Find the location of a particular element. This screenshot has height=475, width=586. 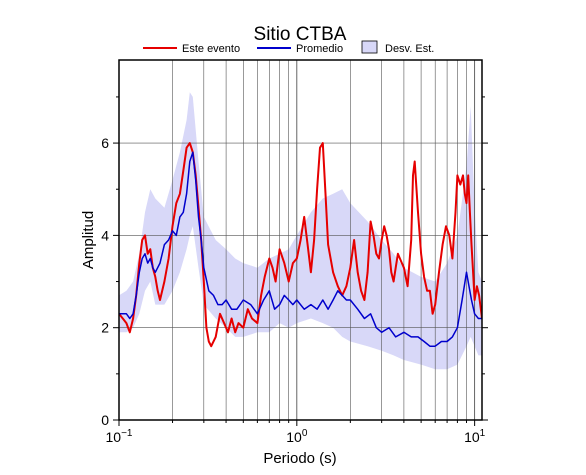

x-tick-label: 10⁰ is located at coordinates (297, 436).